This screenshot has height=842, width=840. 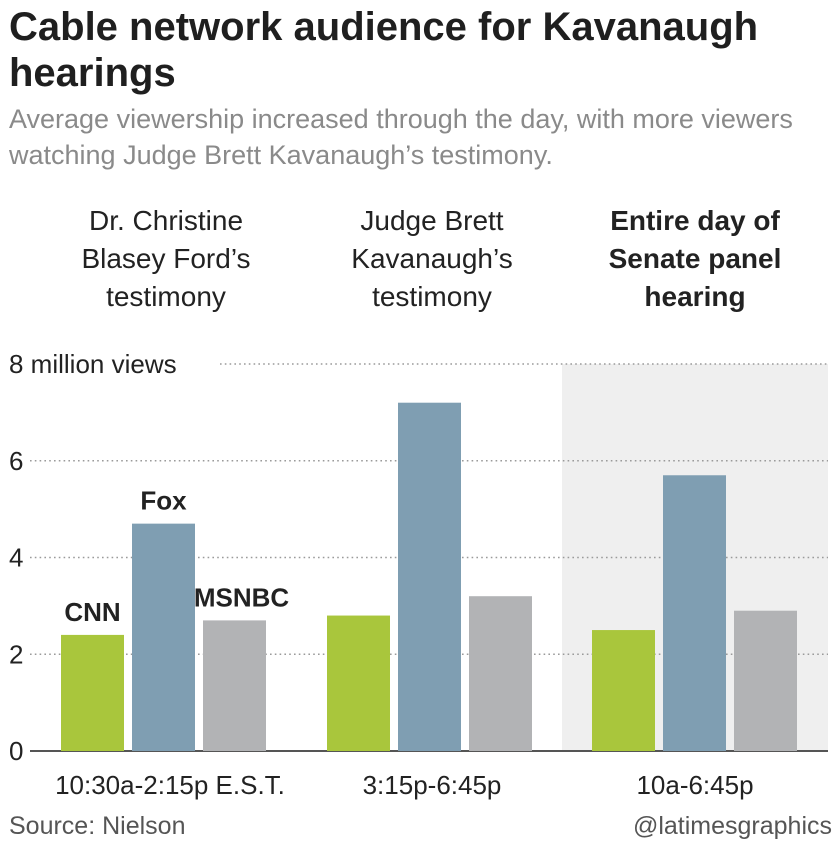 What do you see at coordinates (431, 258) in the screenshot?
I see `group-heading-line: Kavanaugh’s` at bounding box center [431, 258].